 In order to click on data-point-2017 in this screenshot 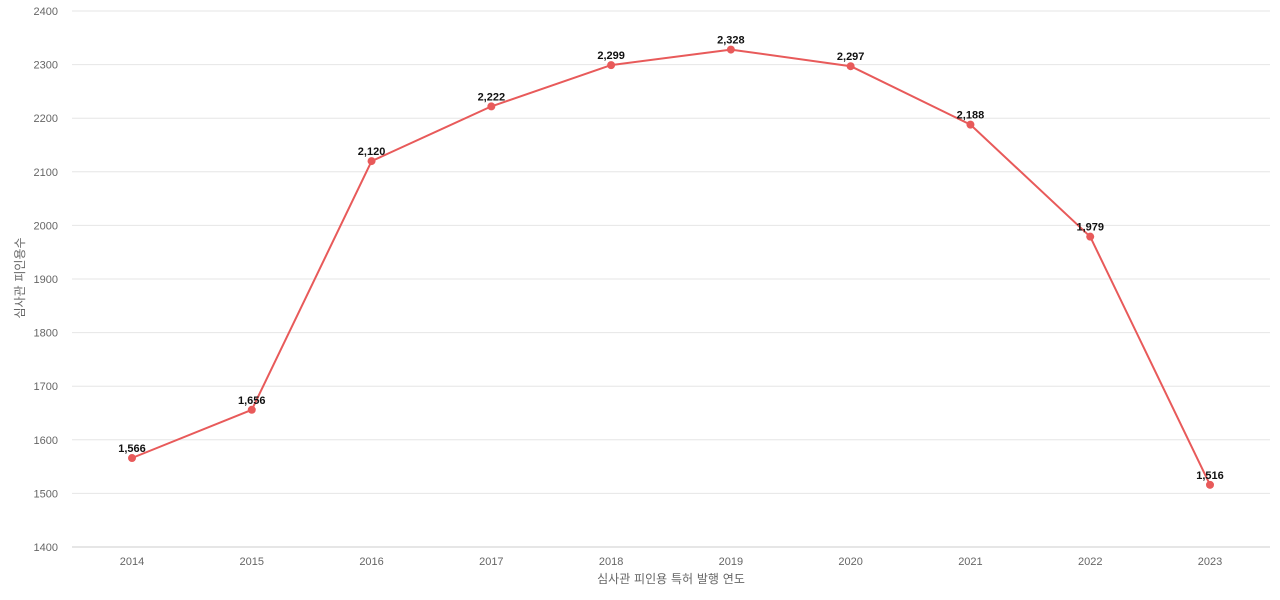, I will do `click(491, 106)`.